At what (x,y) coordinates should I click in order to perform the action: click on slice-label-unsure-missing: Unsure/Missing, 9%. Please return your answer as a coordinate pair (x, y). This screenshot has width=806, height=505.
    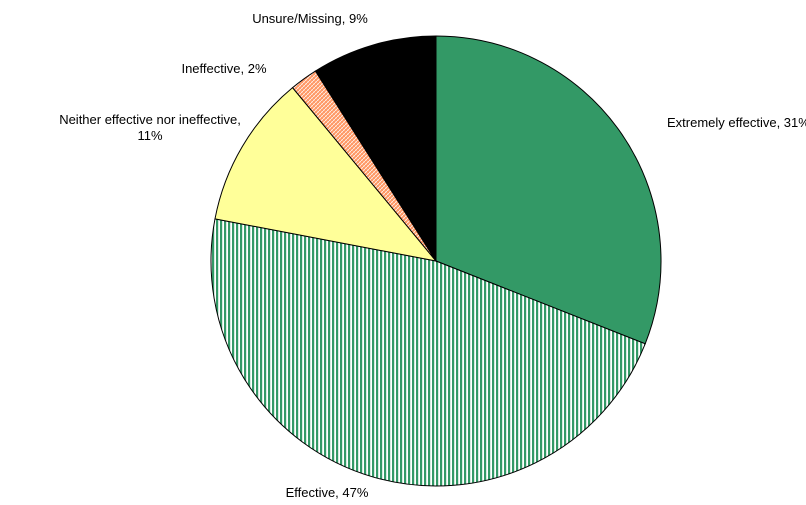
    Looking at the image, I should click on (310, 18).